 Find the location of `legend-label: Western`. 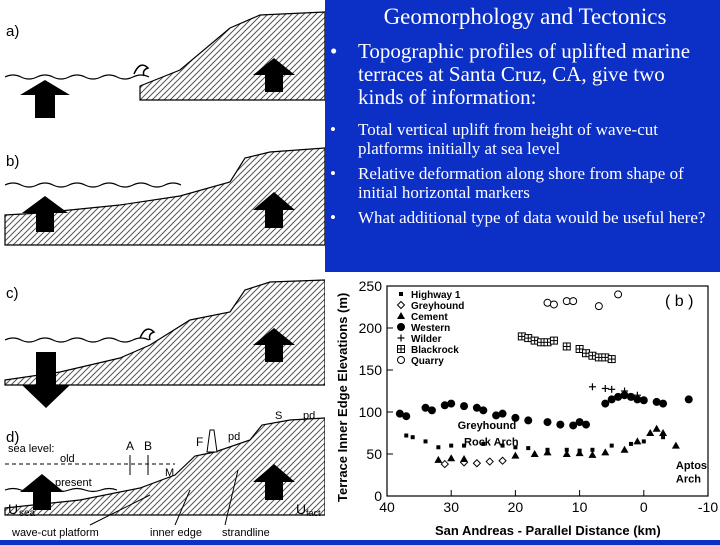

legend-label: Western is located at coordinates (430, 328).